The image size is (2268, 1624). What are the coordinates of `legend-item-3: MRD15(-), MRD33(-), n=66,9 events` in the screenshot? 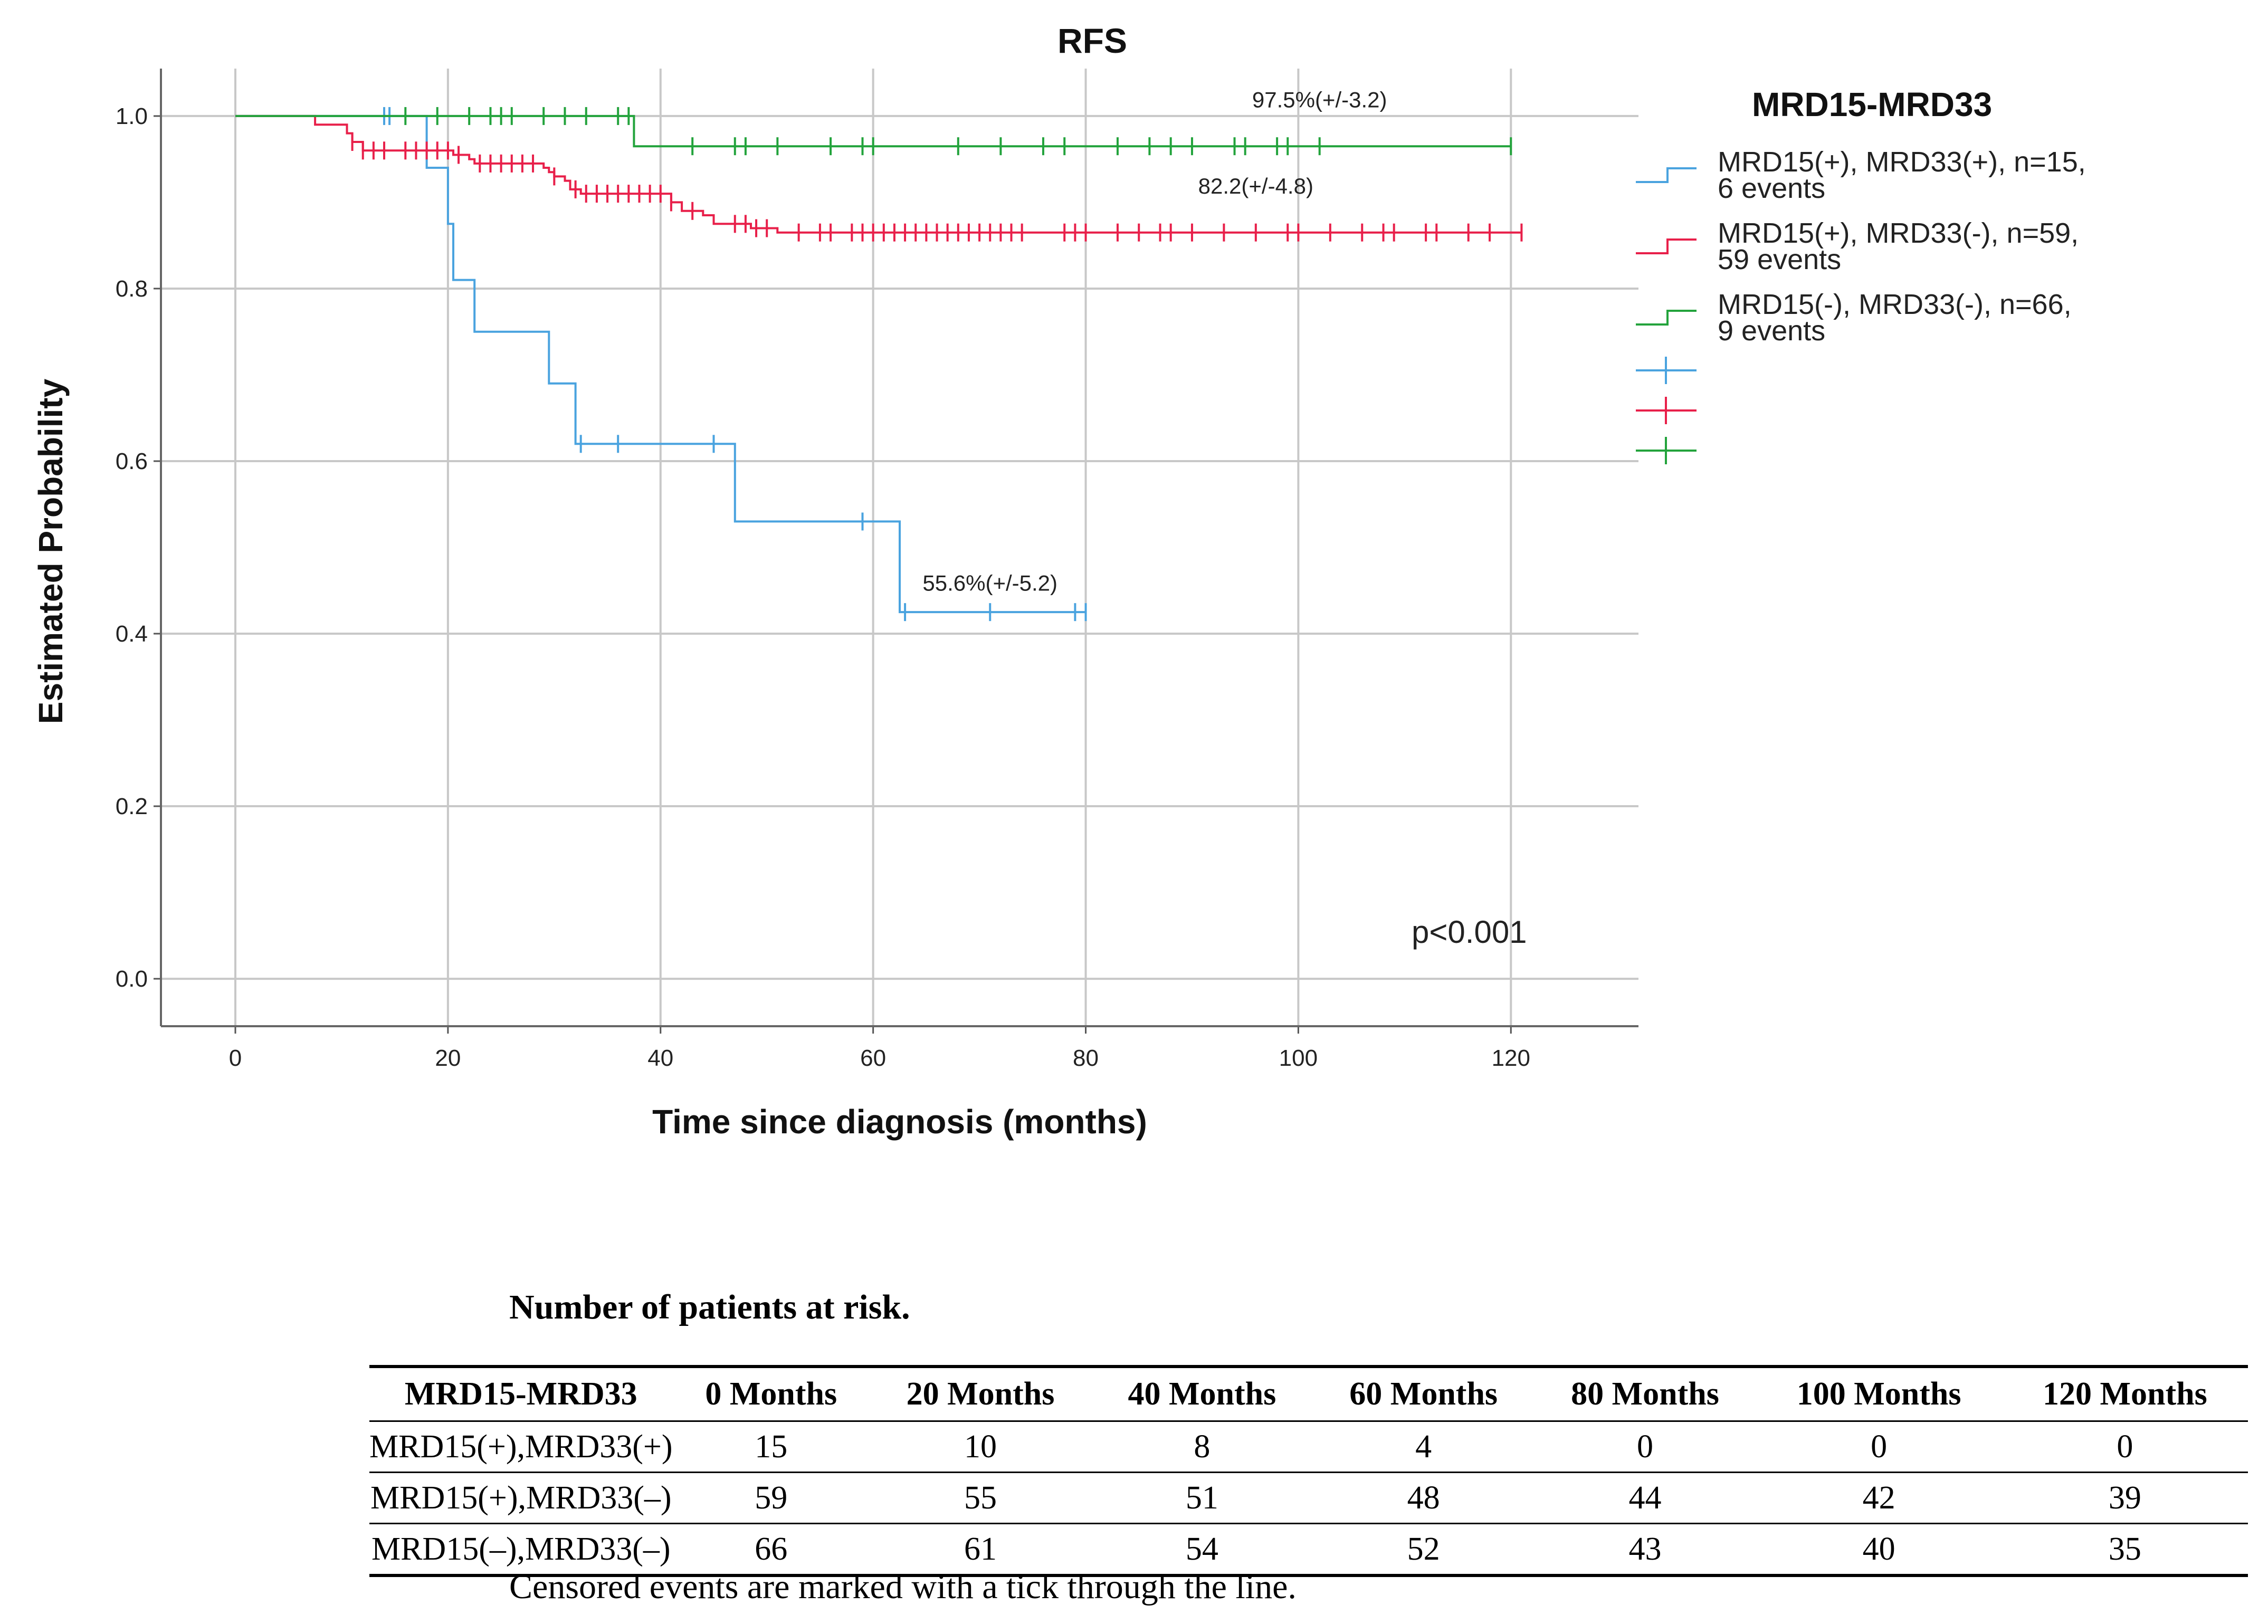 It's located at (1854, 318).